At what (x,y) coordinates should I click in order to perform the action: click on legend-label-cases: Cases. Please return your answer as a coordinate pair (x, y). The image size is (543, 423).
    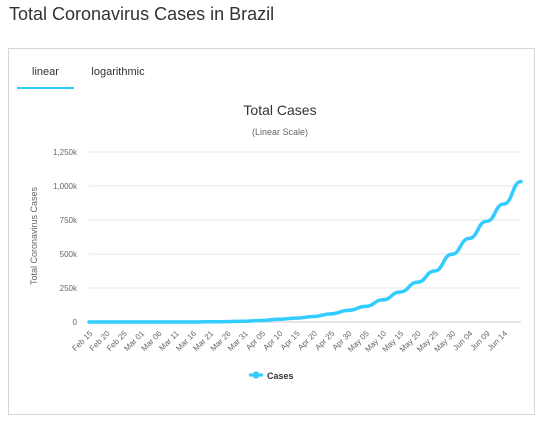
    Looking at the image, I should click on (280, 376).